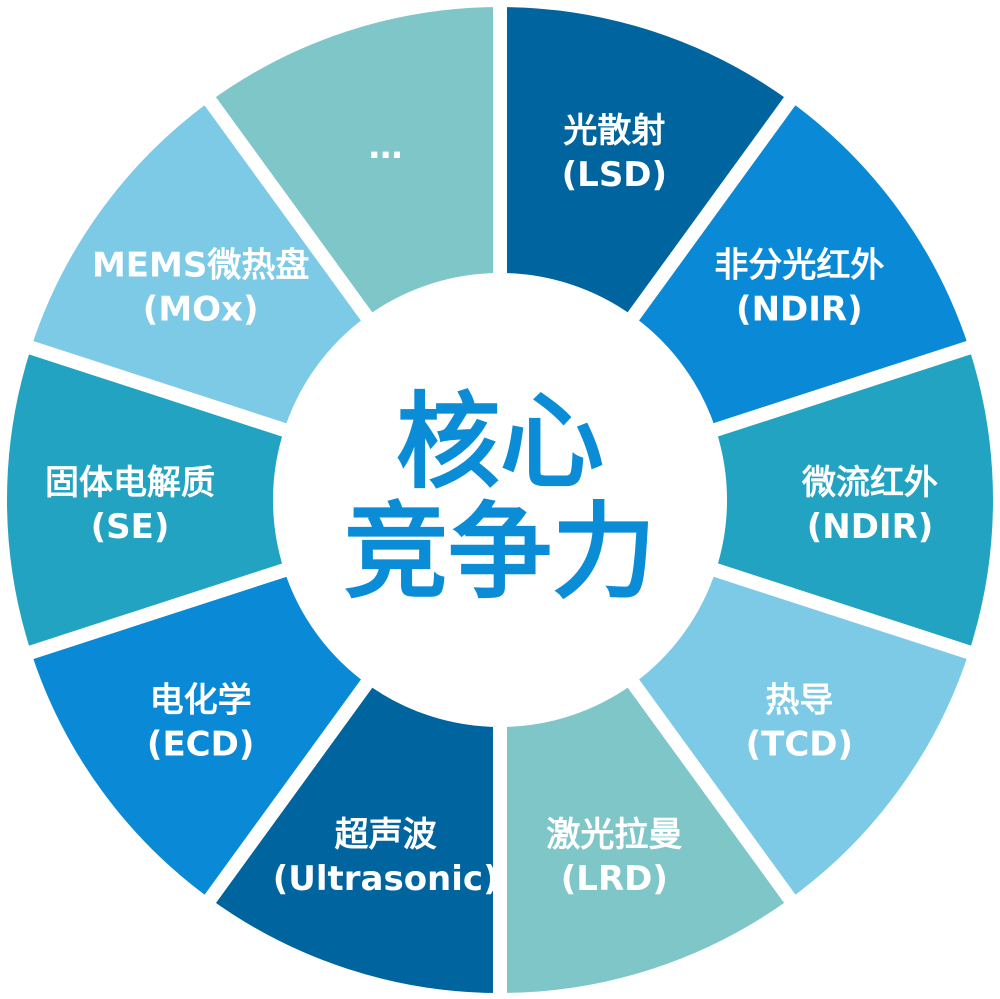  What do you see at coordinates (201, 700) in the screenshot?
I see `segment-label: 电化学` at bounding box center [201, 700].